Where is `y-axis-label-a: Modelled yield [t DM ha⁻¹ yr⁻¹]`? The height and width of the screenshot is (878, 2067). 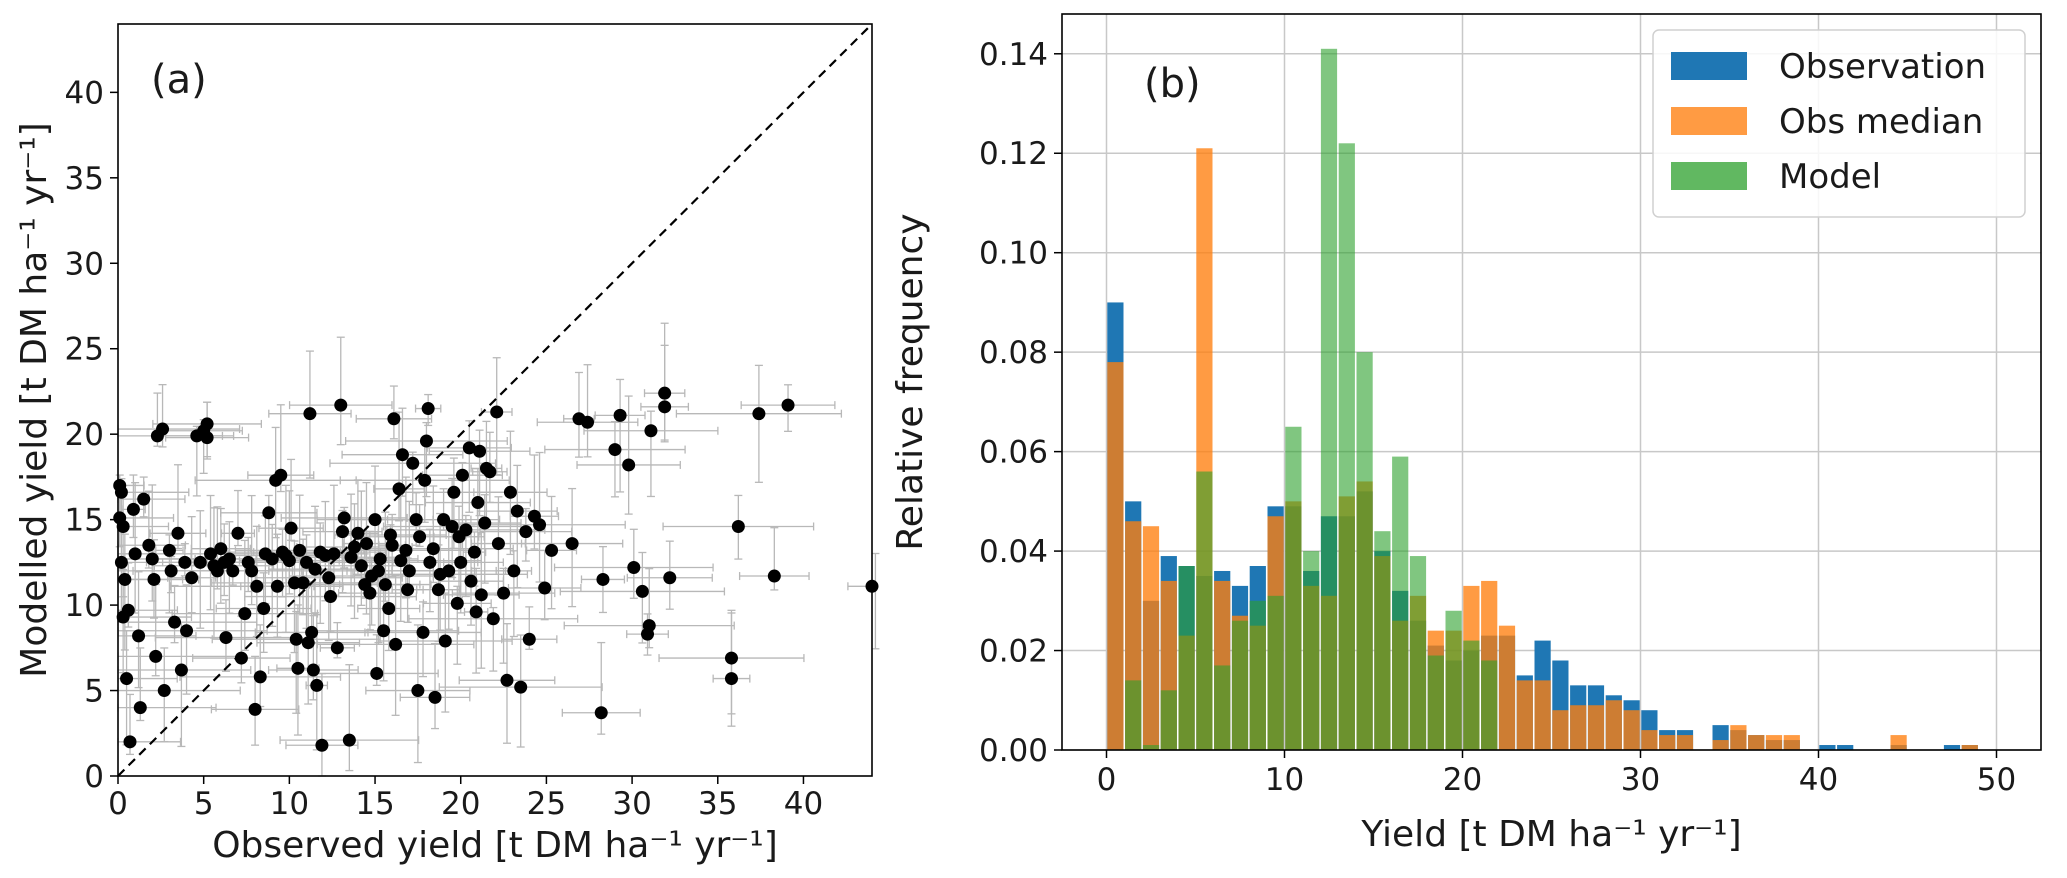
y-axis-label-a: Modelled yield [t DM ha⁻¹ yr⁻¹] is located at coordinates (34, 399).